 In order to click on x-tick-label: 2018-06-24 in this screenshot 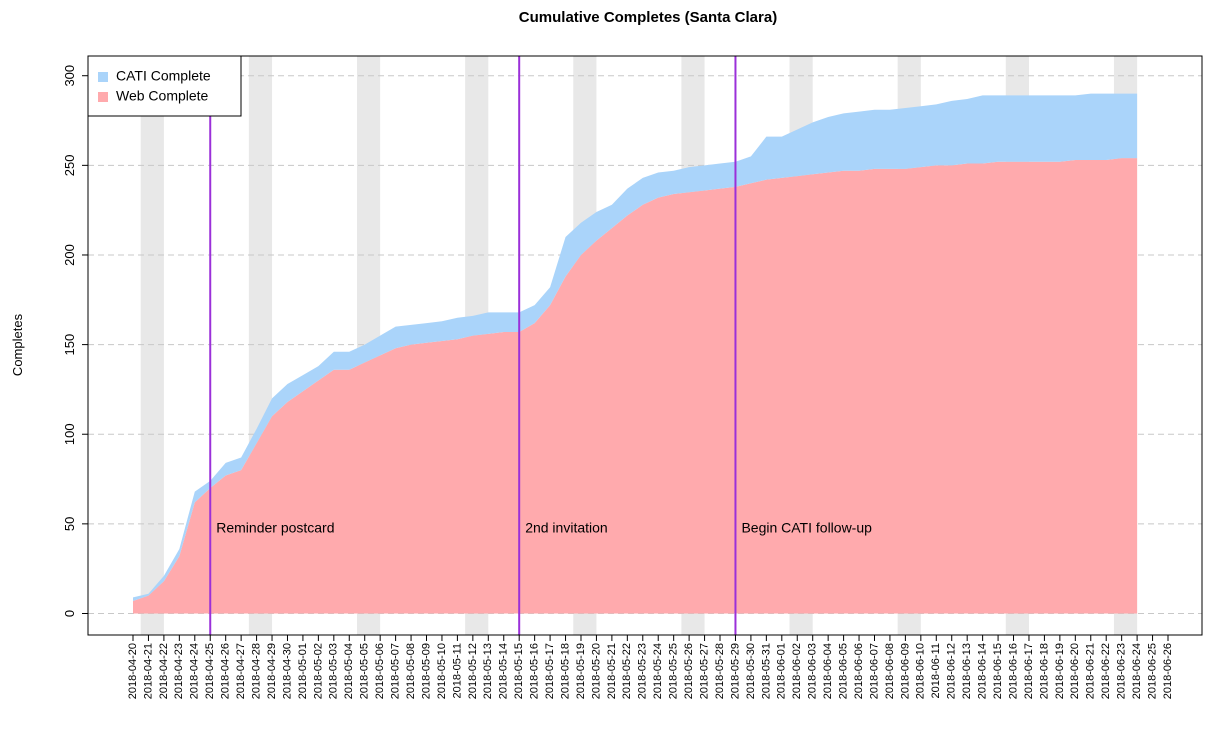, I will do `click(1137, 671)`.